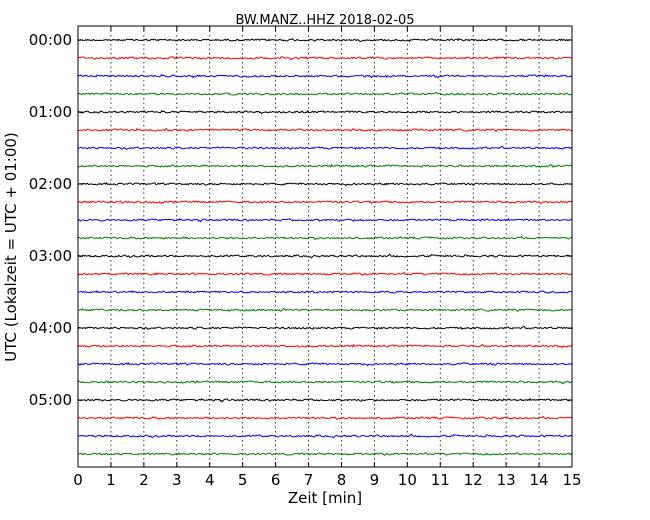 The height and width of the screenshot is (520, 650). I want to click on x-tick-label: 1, so click(111, 480).